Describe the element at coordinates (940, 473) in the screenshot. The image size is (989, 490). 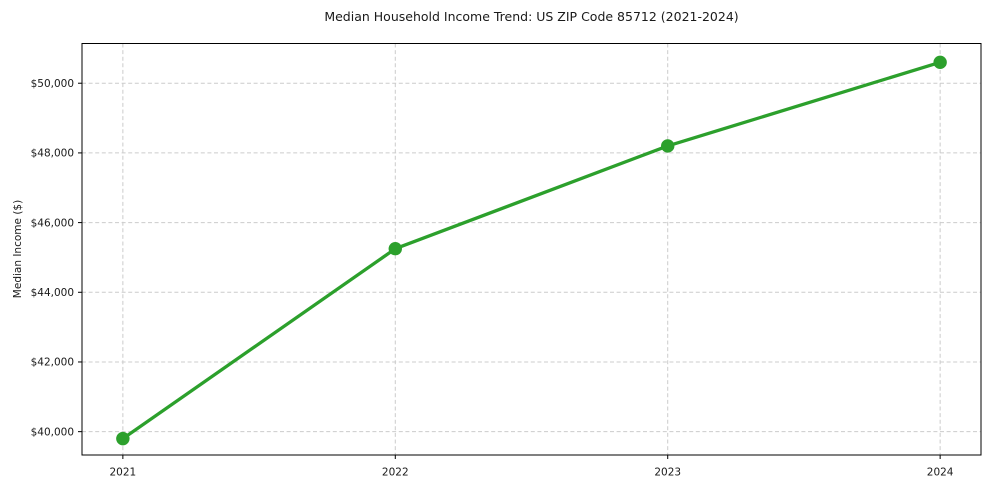
I see `x-tick-label: 2024` at that location.